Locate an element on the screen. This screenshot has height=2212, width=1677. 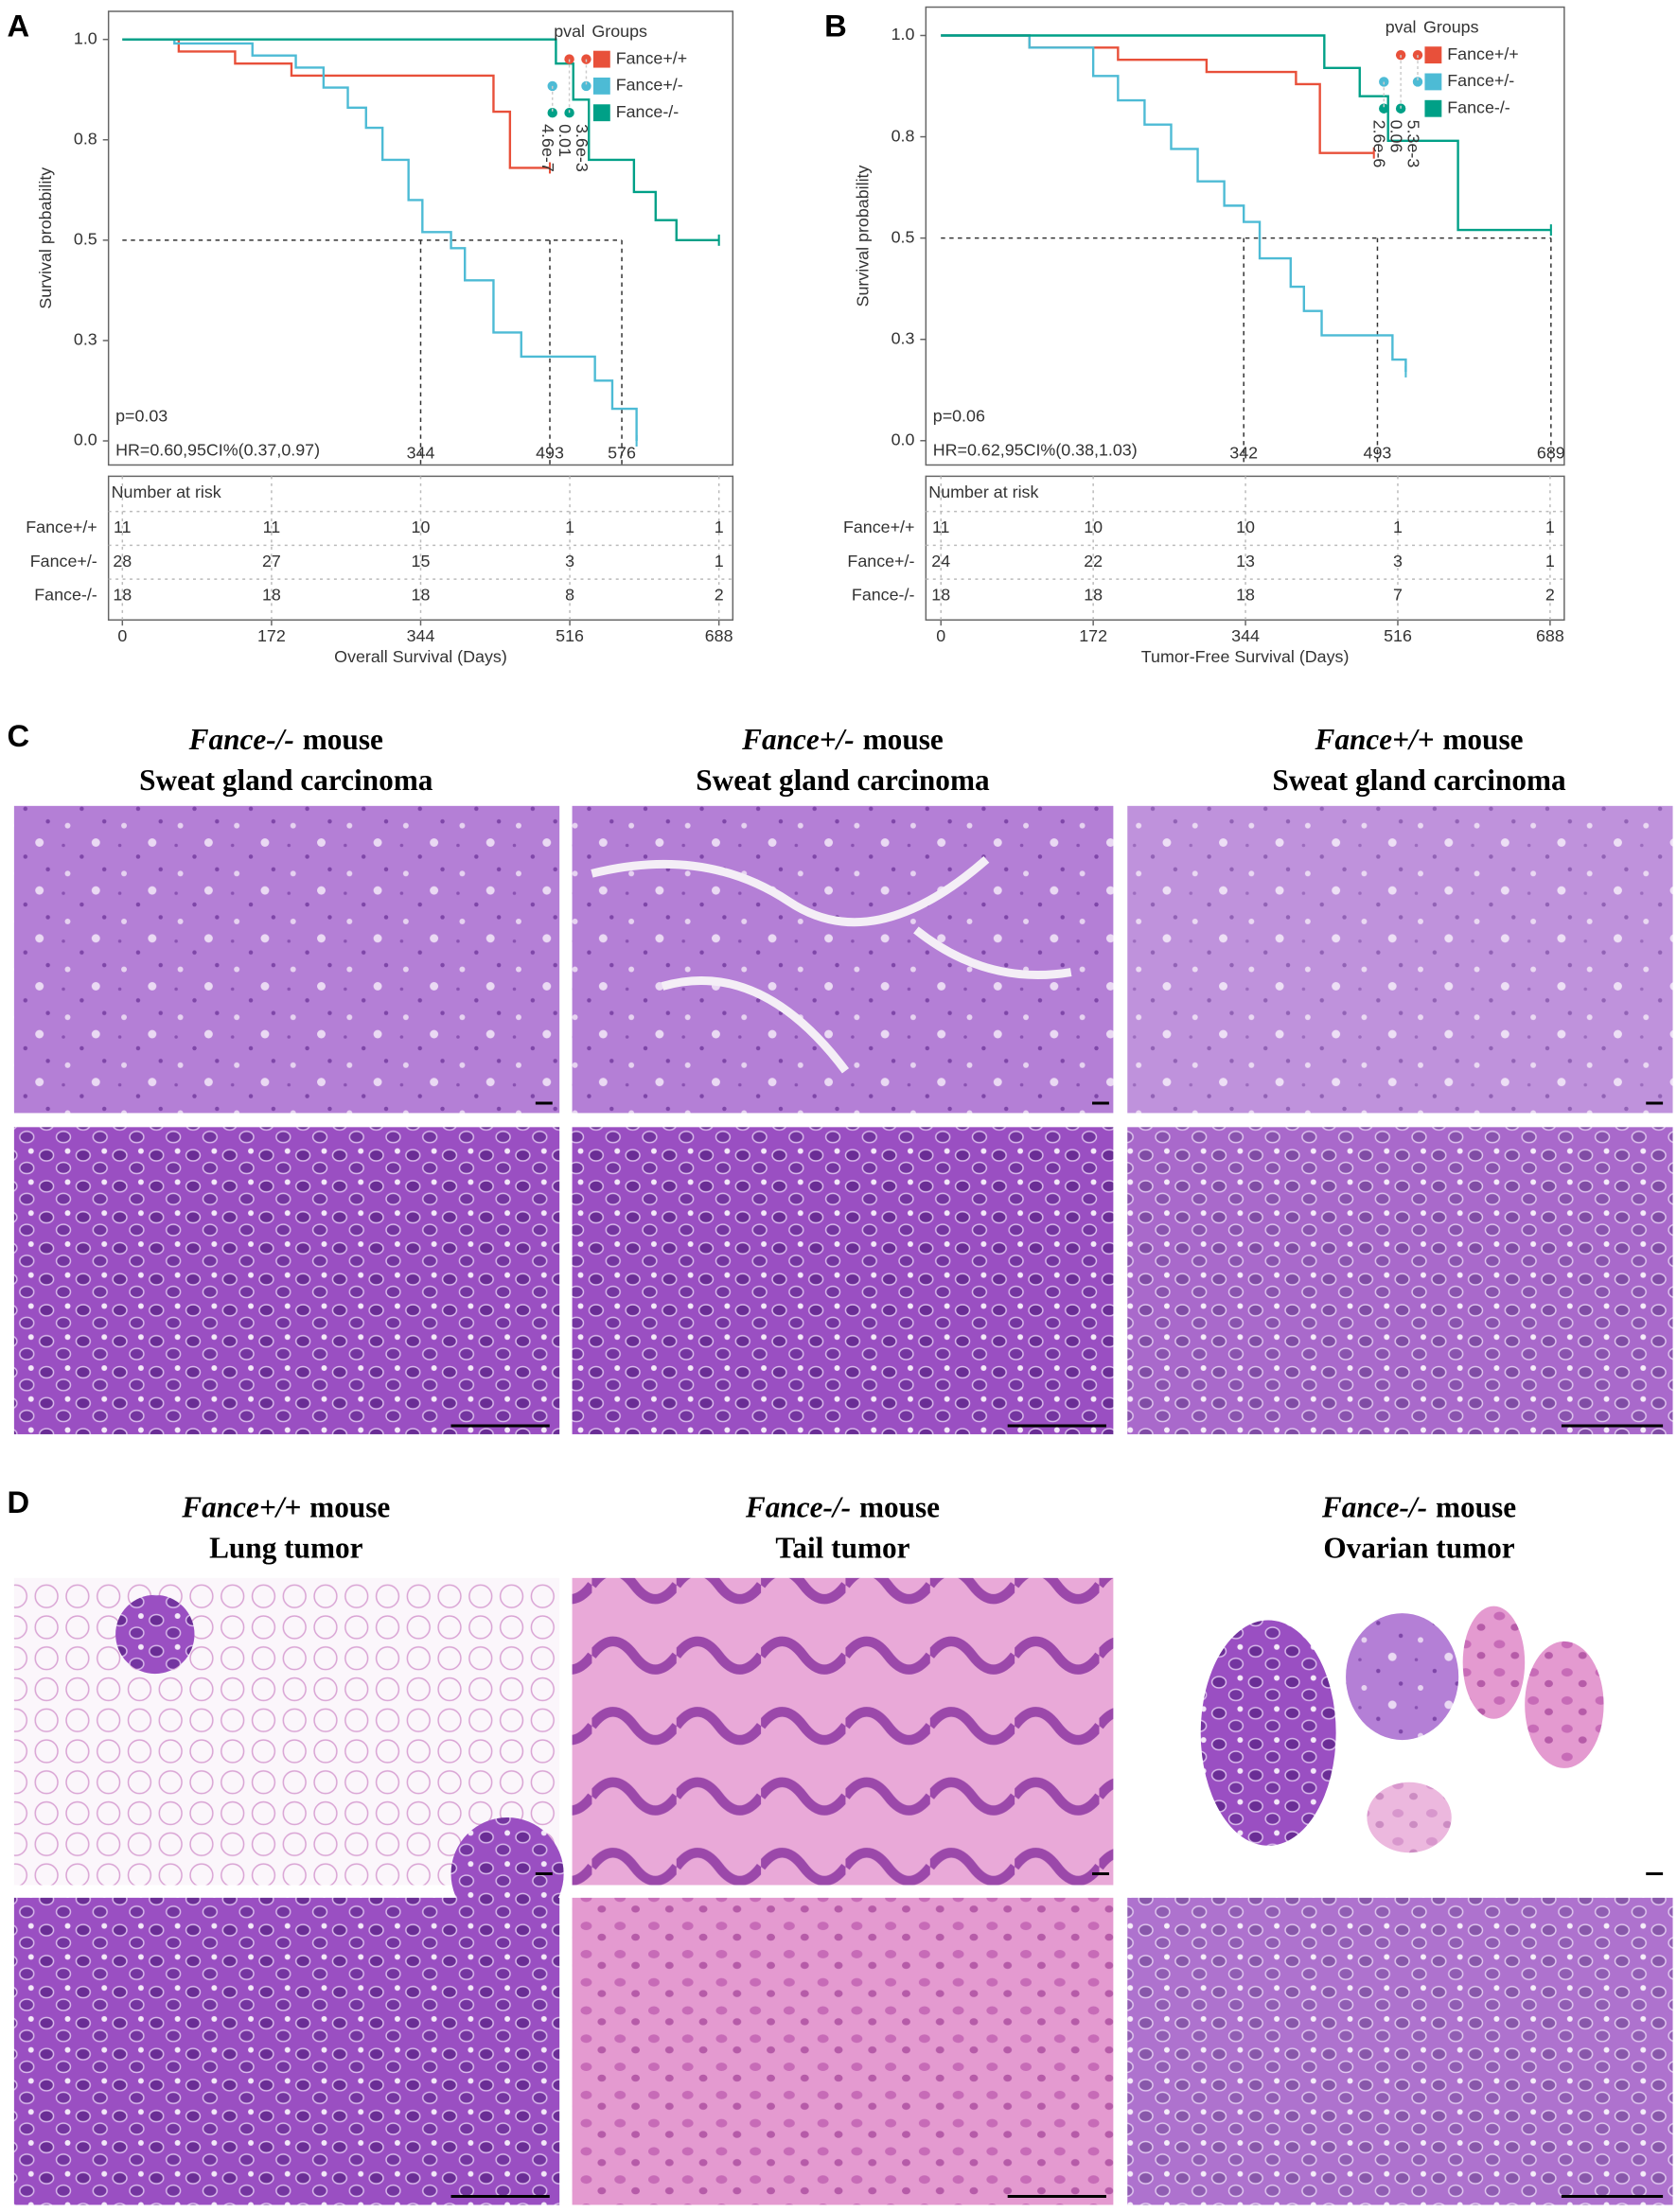
risk-row-label: Fance+/+ is located at coordinates (878, 527).